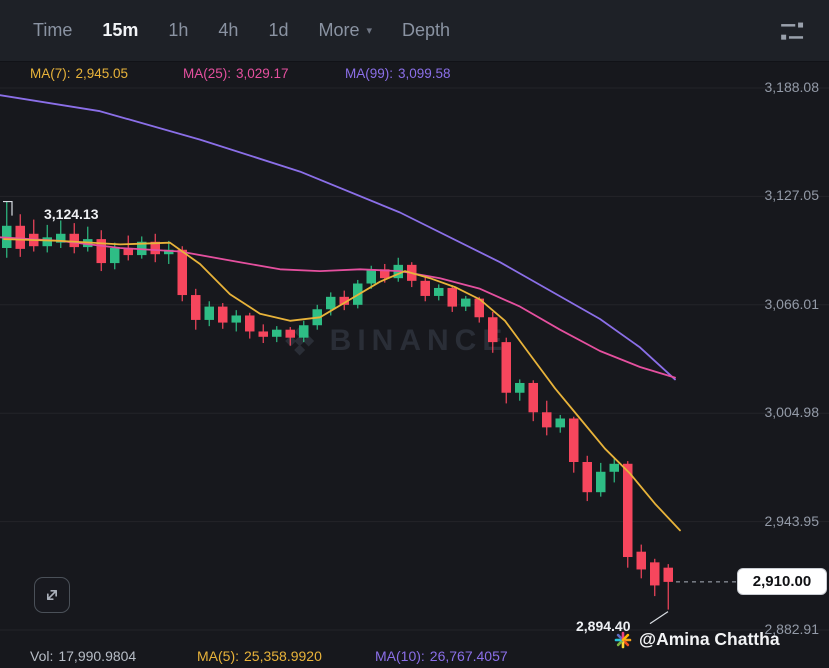 This screenshot has width=829, height=668. What do you see at coordinates (339, 30) in the screenshot?
I see `tab-label: More` at bounding box center [339, 30].